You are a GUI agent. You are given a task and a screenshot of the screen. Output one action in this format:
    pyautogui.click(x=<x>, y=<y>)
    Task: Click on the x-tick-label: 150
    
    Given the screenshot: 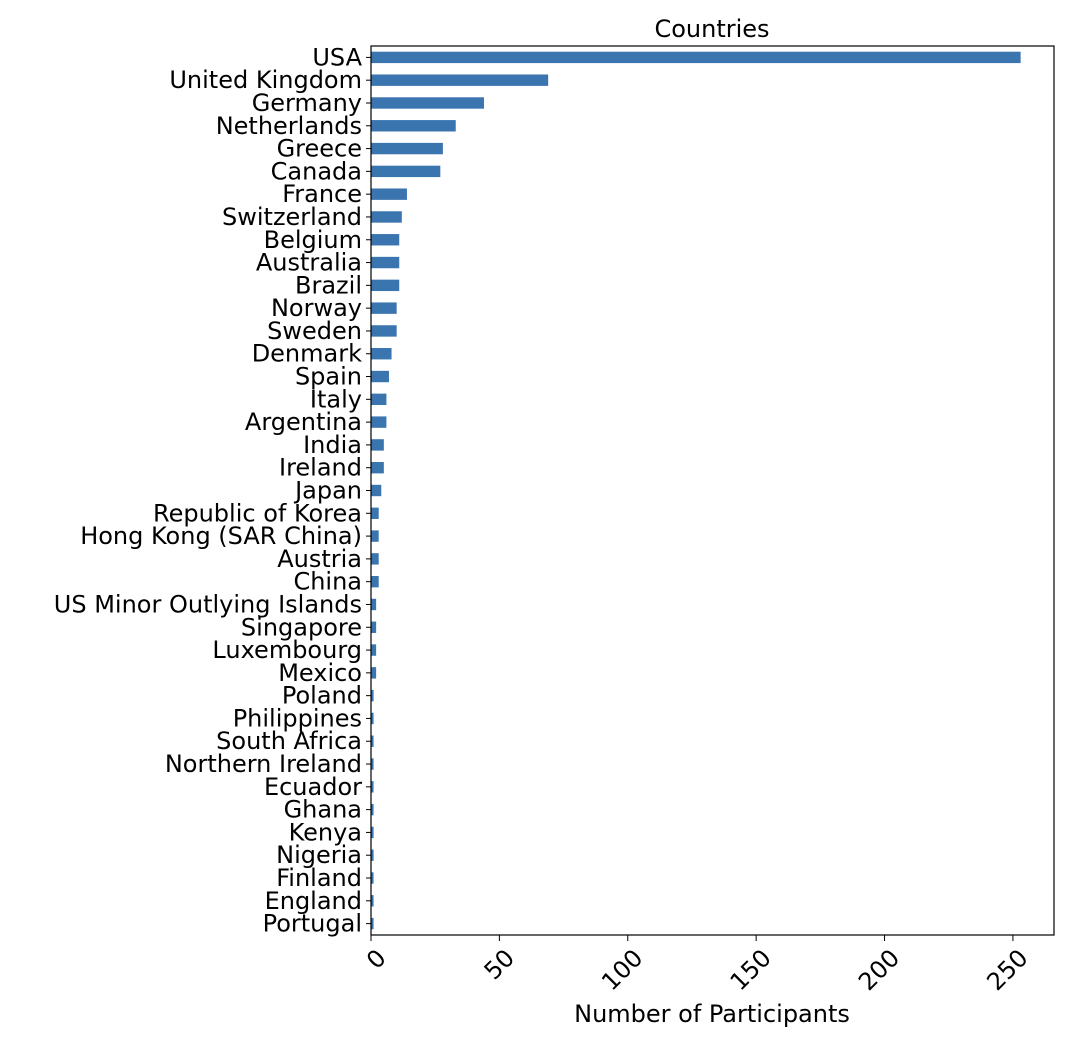 What is the action you would take?
    pyautogui.click(x=751, y=970)
    